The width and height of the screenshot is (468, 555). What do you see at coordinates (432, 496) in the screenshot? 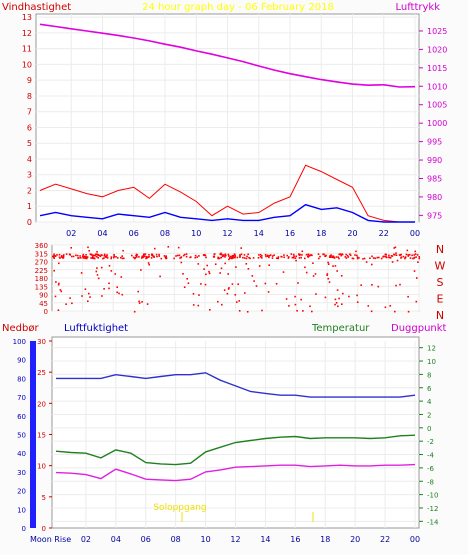
I see `temperature-tick: -10` at bounding box center [432, 496].